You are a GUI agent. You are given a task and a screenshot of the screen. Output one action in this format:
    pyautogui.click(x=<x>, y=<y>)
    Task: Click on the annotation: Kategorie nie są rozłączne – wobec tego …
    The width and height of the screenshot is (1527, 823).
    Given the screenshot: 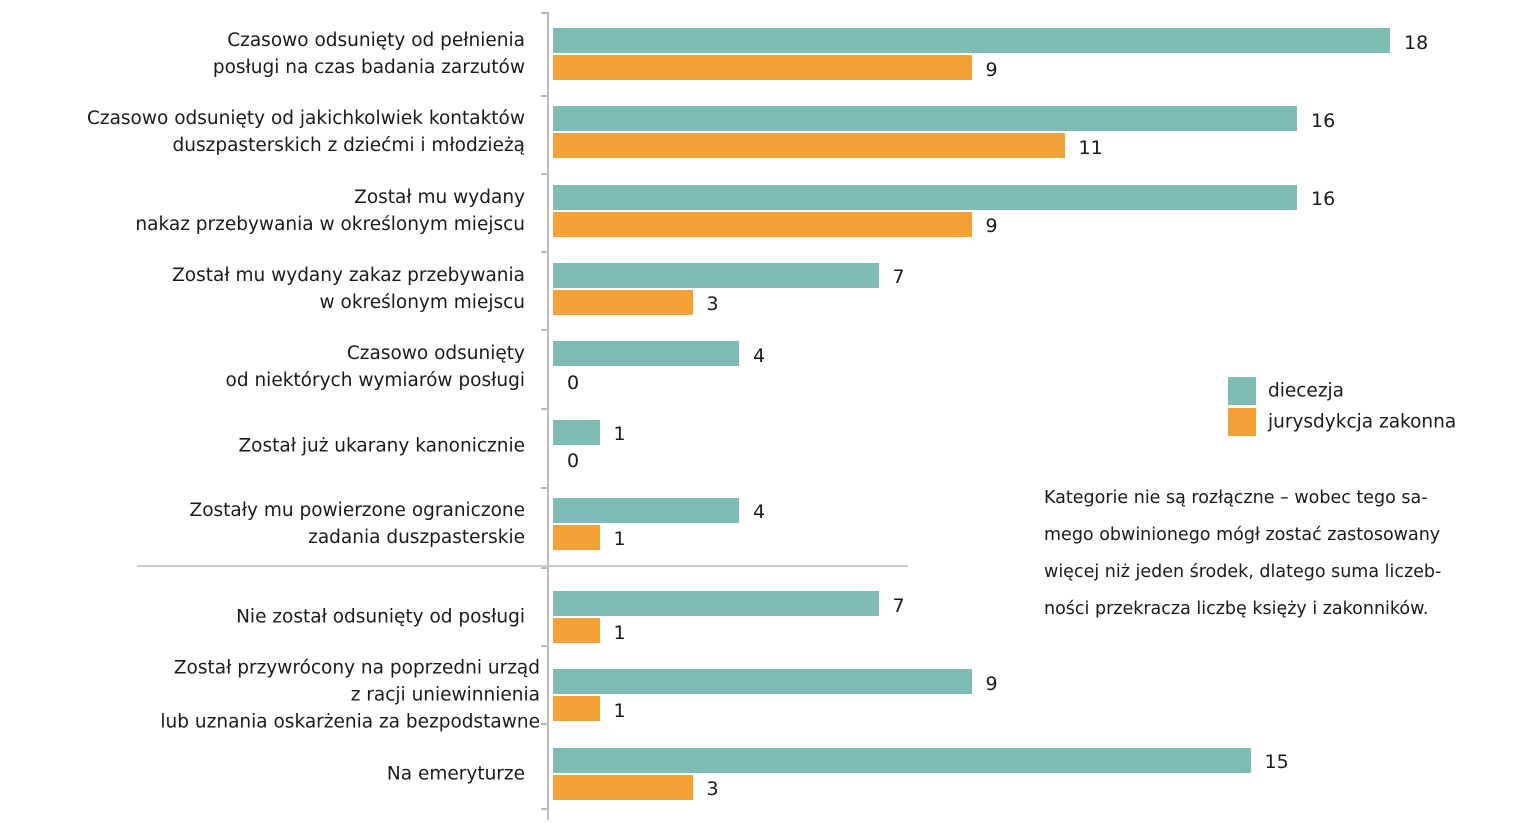 What is the action you would take?
    pyautogui.click(x=1243, y=553)
    